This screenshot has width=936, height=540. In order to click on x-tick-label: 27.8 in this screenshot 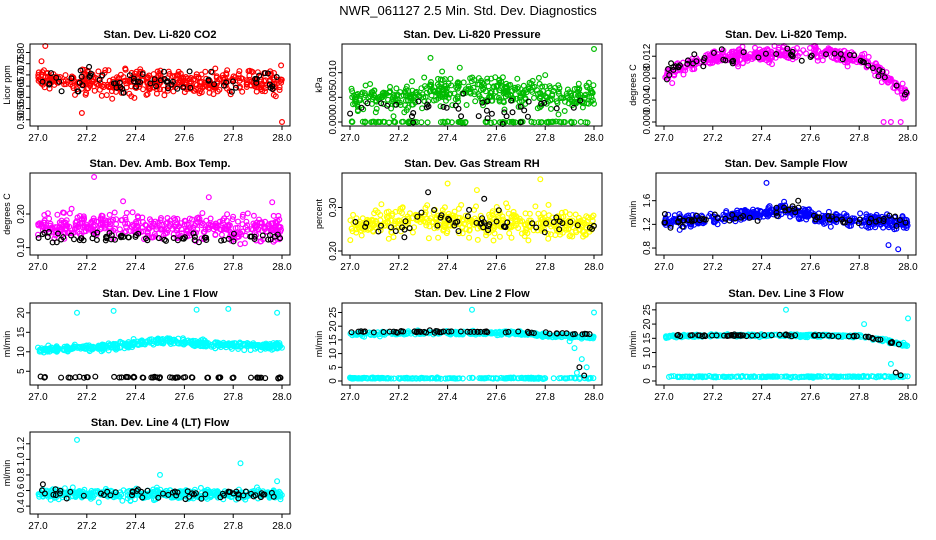, I will do `click(545, 267)`.